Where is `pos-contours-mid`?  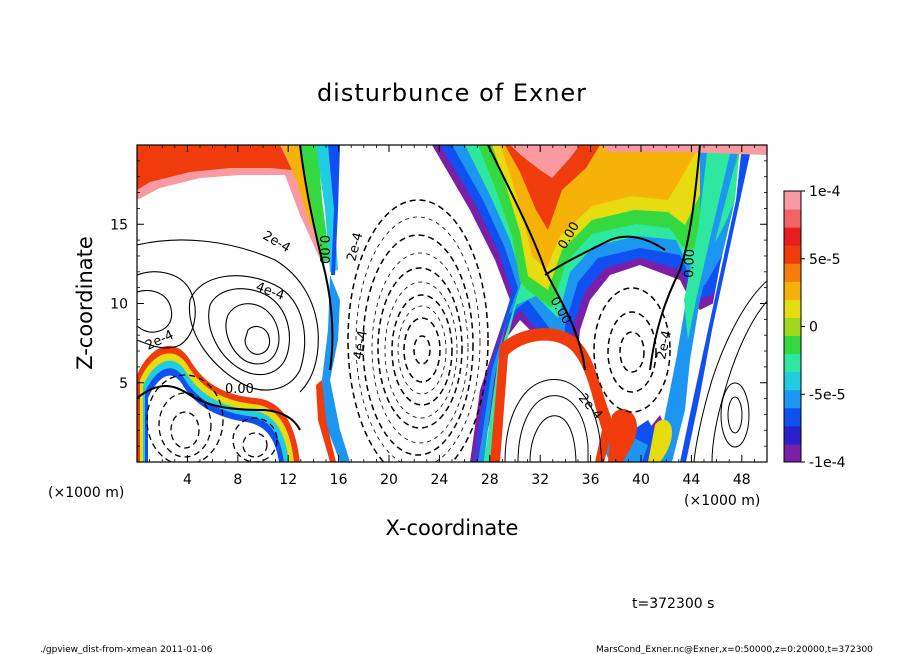
pos-contours-mid is located at coordinates (553, 420).